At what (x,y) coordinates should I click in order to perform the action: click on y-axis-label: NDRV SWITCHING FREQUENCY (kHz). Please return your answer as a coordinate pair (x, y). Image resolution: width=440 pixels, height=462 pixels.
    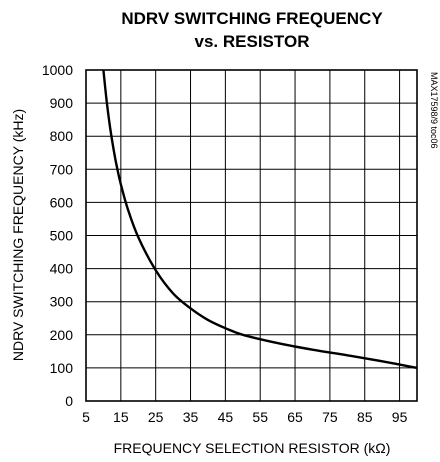
    Looking at the image, I should click on (18, 235).